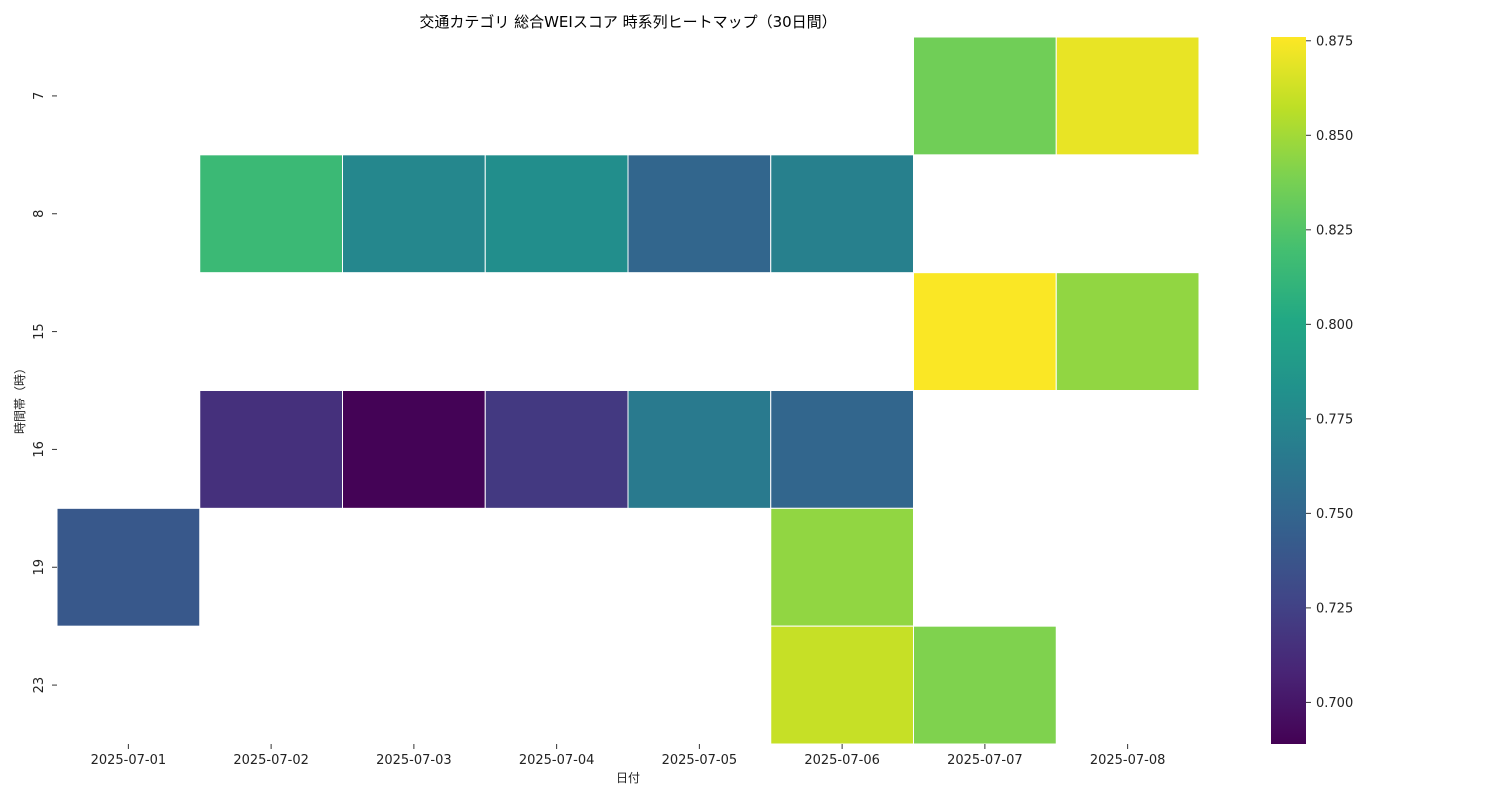  What do you see at coordinates (39, 567) in the screenshot?
I see `y-tick-label: 19` at bounding box center [39, 567].